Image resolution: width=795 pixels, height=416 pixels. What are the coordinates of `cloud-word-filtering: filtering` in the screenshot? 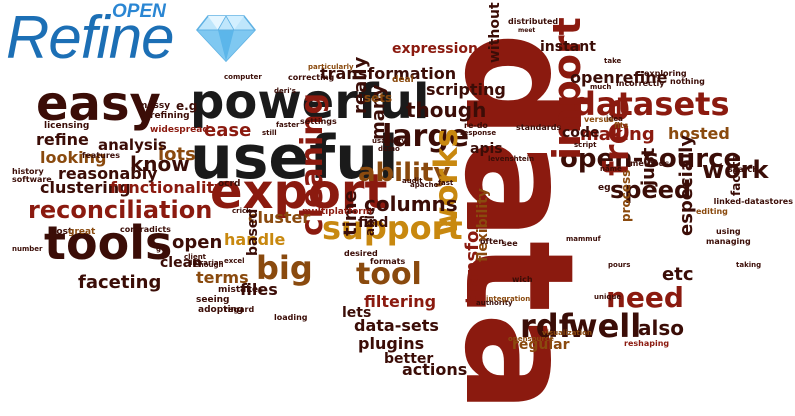 It's located at (400, 301).